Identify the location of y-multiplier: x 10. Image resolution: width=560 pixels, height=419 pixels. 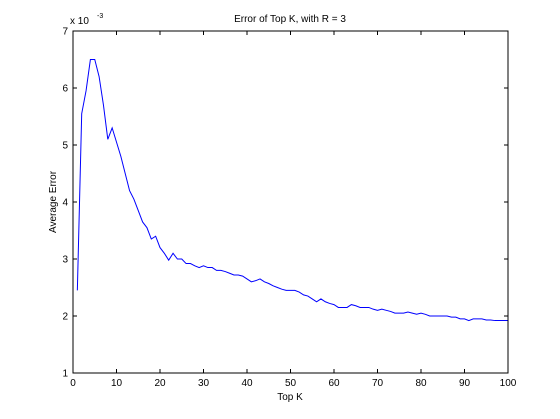
(79, 21).